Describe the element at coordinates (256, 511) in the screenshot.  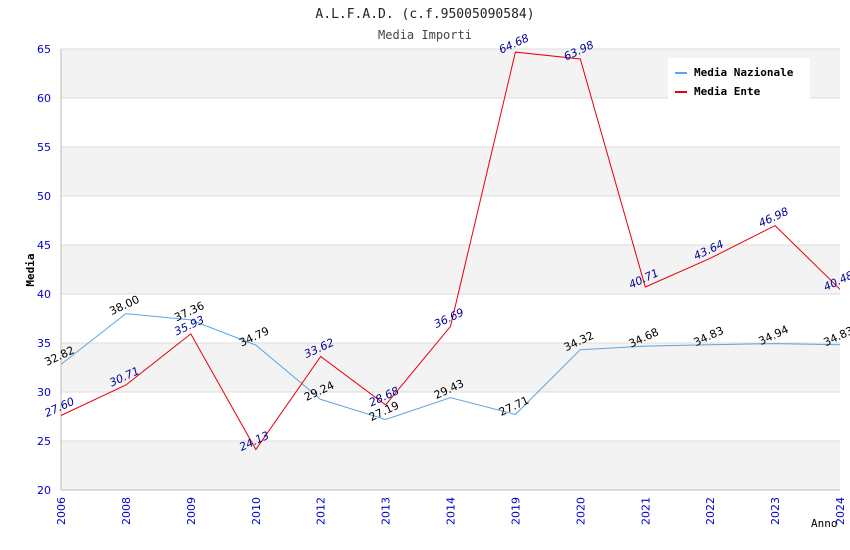
I see `x-tick-label: 2010` at that location.